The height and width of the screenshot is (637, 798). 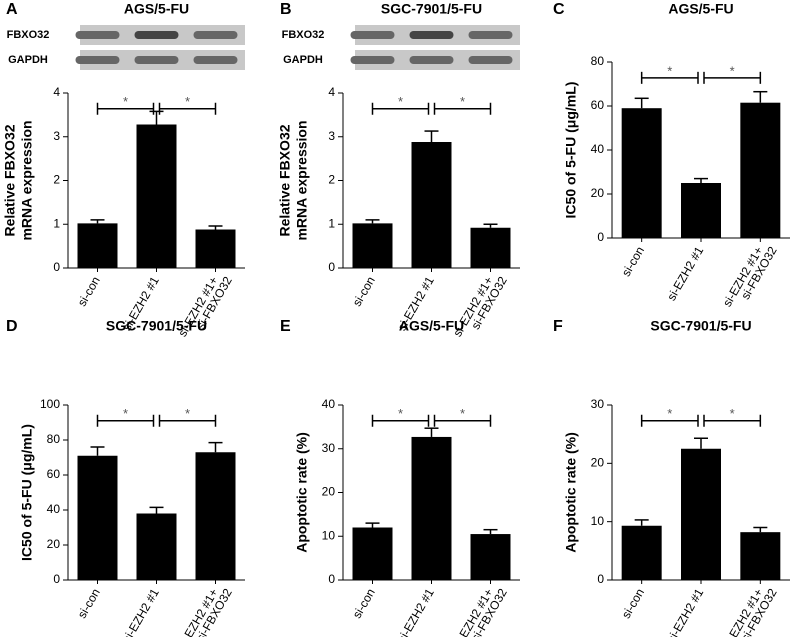 I want to click on y-tick-label: 2, so click(x=331, y=180).